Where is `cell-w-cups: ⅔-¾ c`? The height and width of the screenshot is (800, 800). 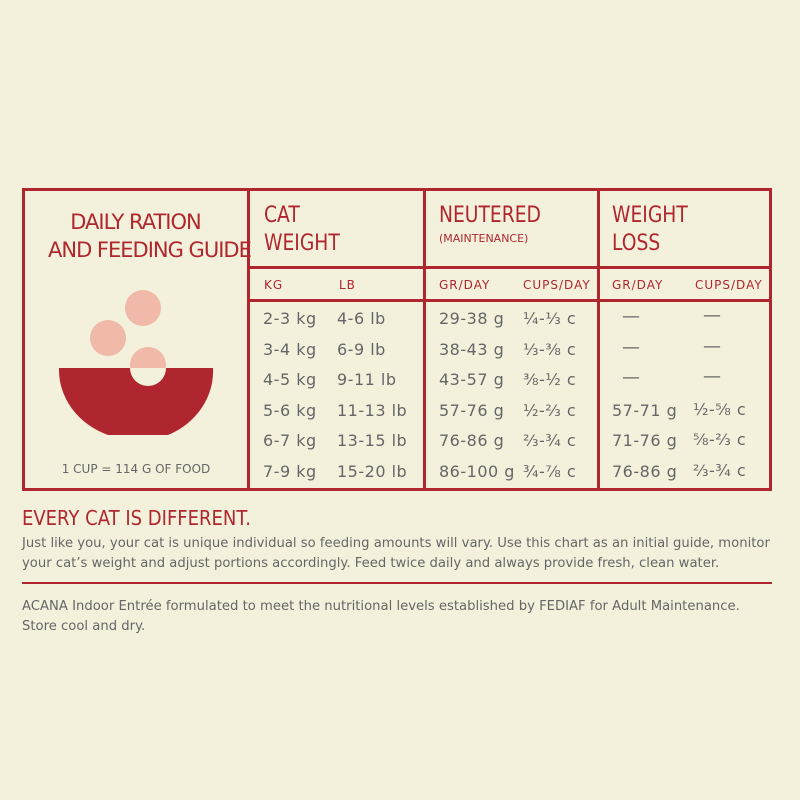 cell-w-cups: ⅔-¾ c is located at coordinates (720, 470).